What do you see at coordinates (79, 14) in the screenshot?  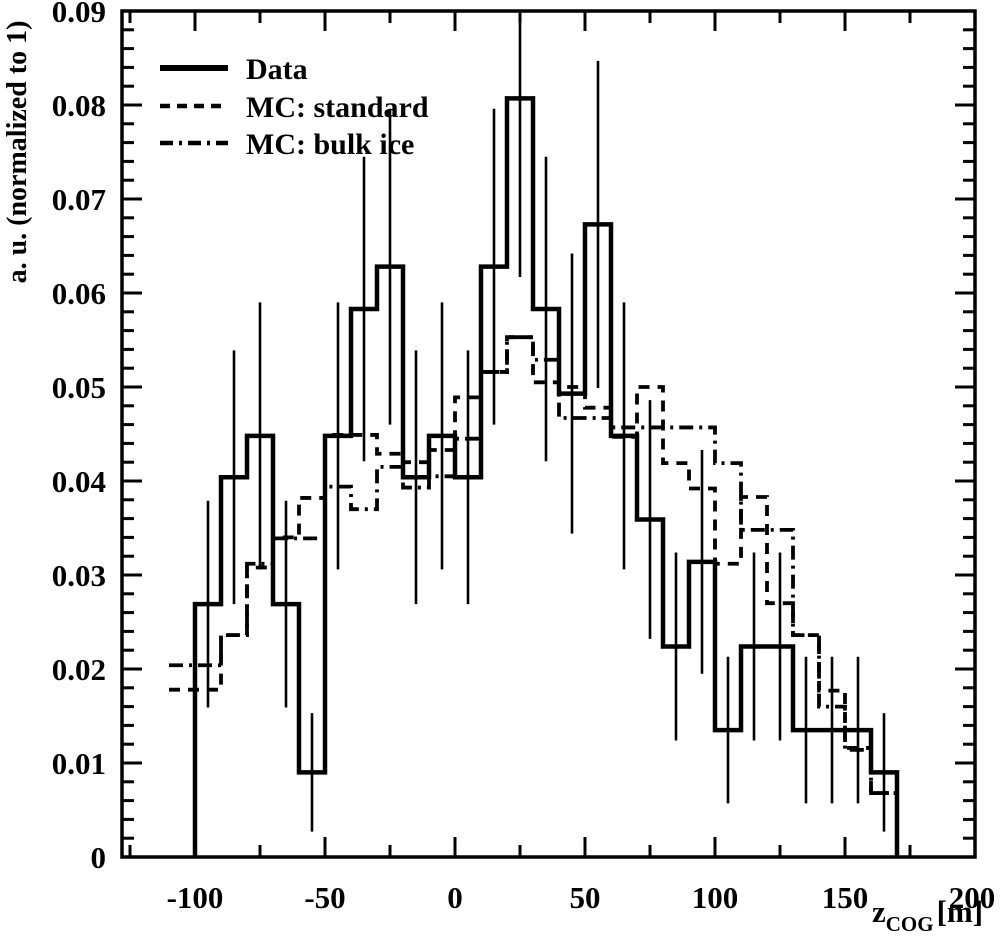 I see `y-tick-label: 0.09` at bounding box center [79, 14].